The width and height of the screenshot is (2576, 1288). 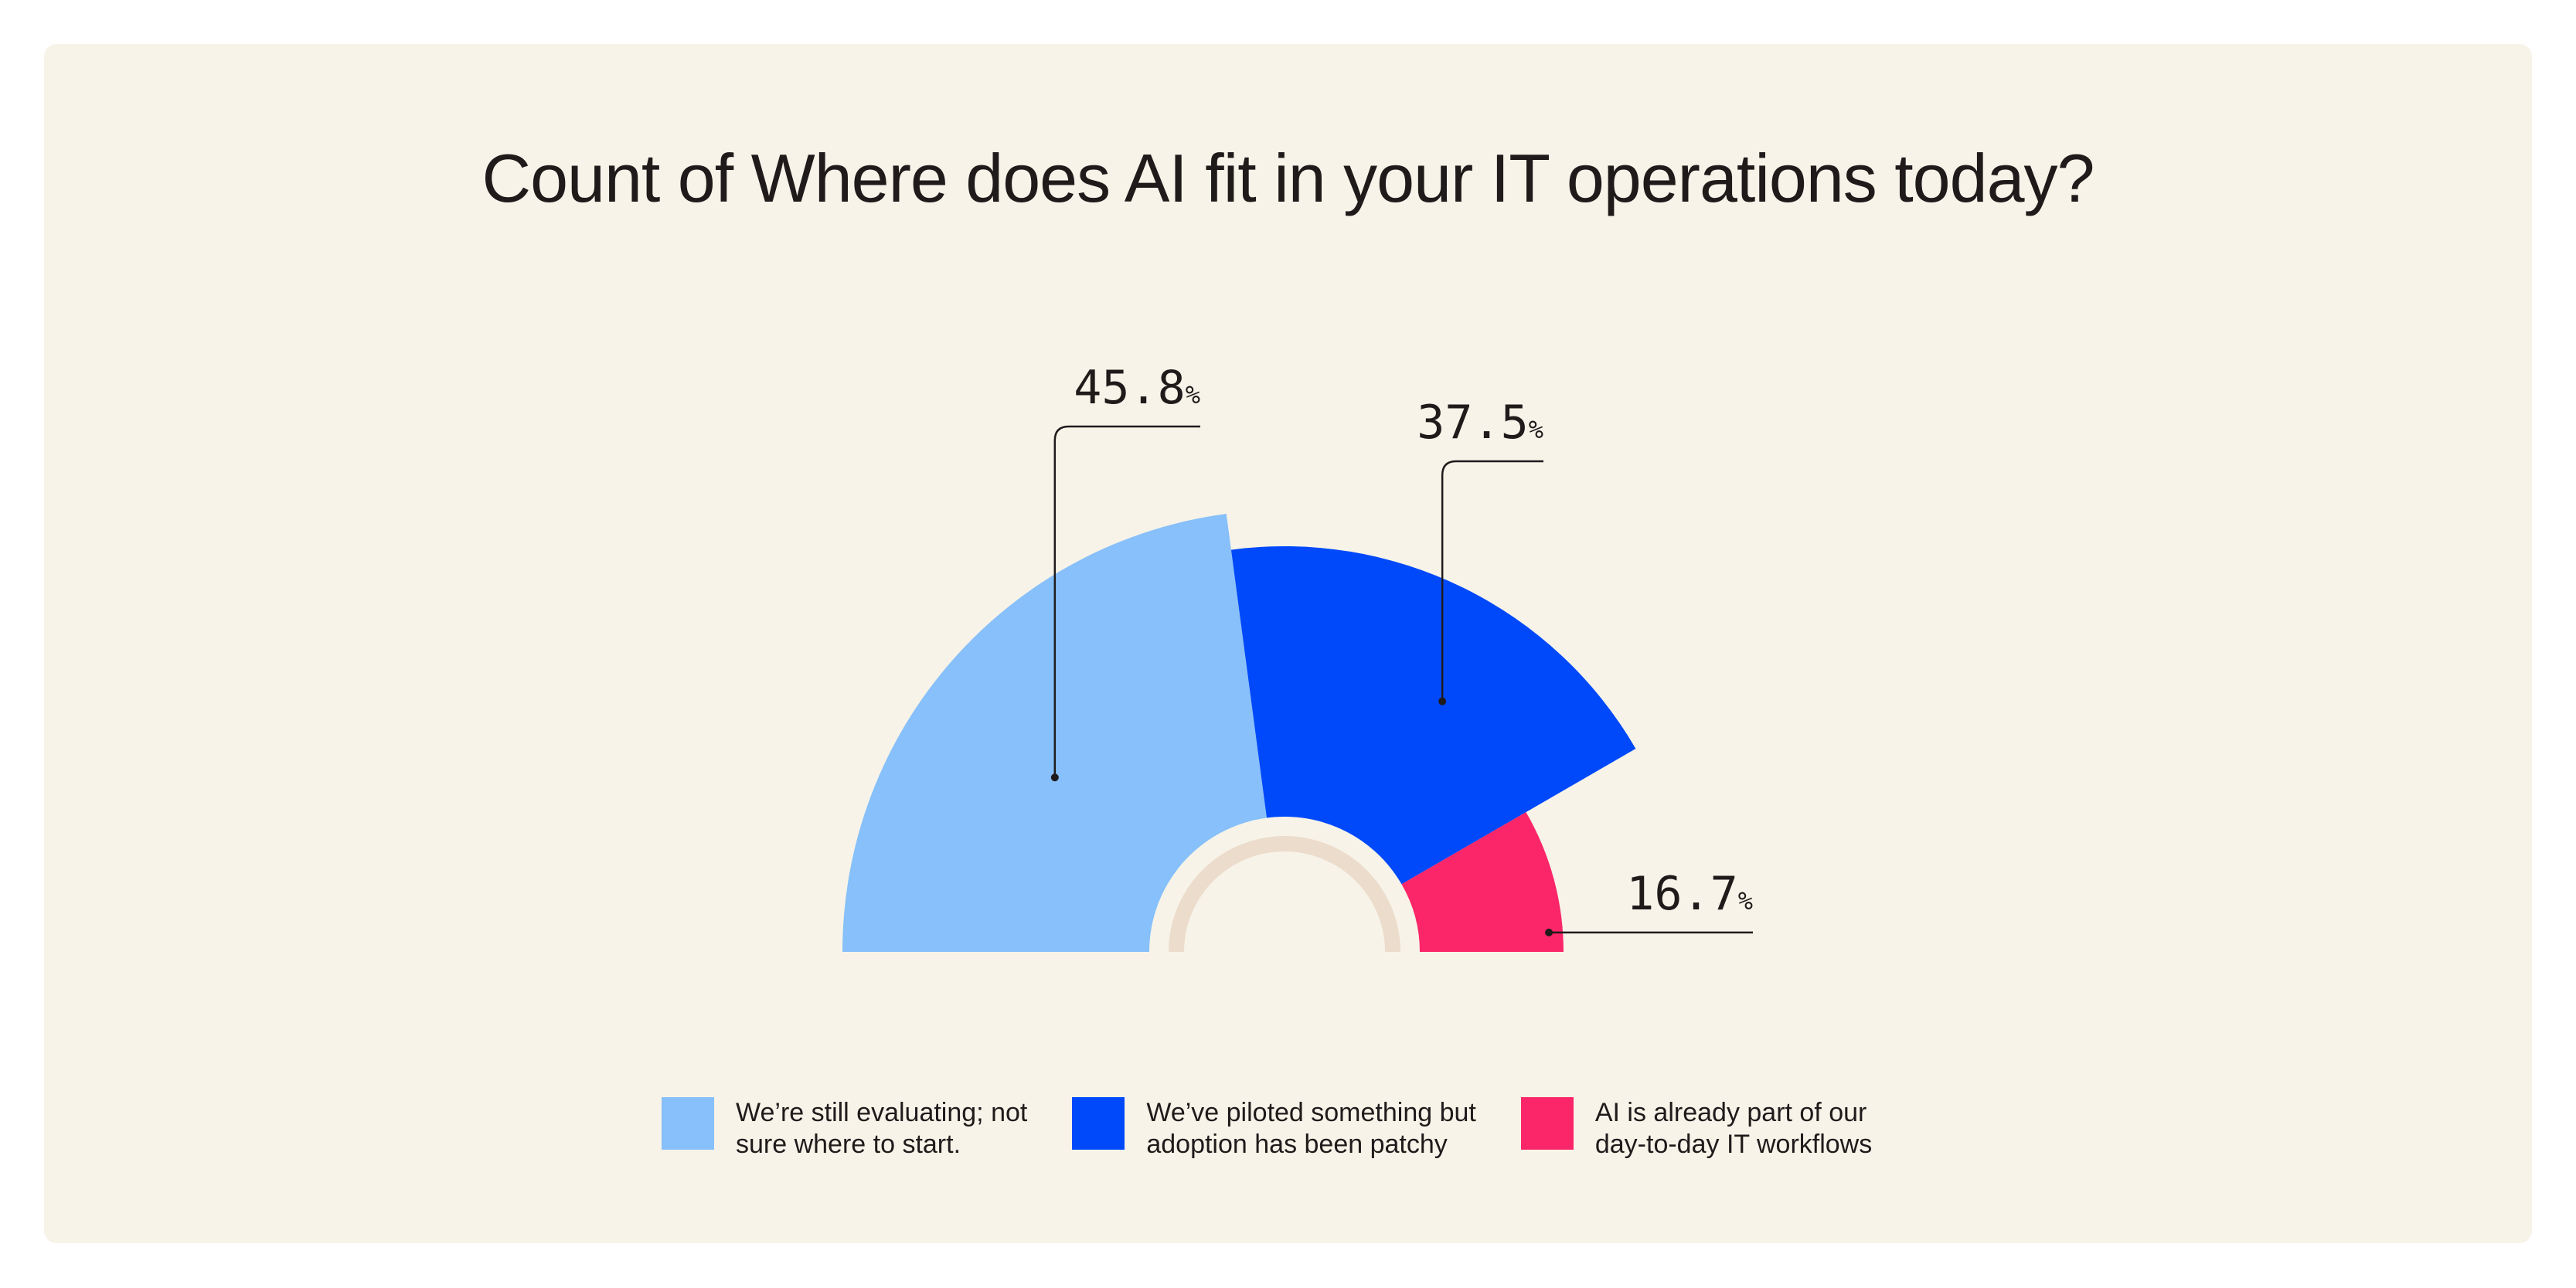 I want to click on data-label-1: 45.8%, so click(x=1137, y=388).